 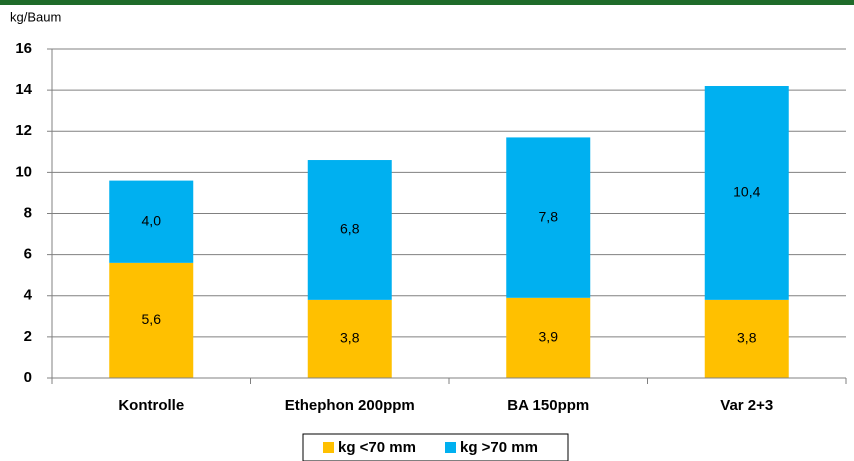 I want to click on value-label: 4,0, so click(x=152, y=220).